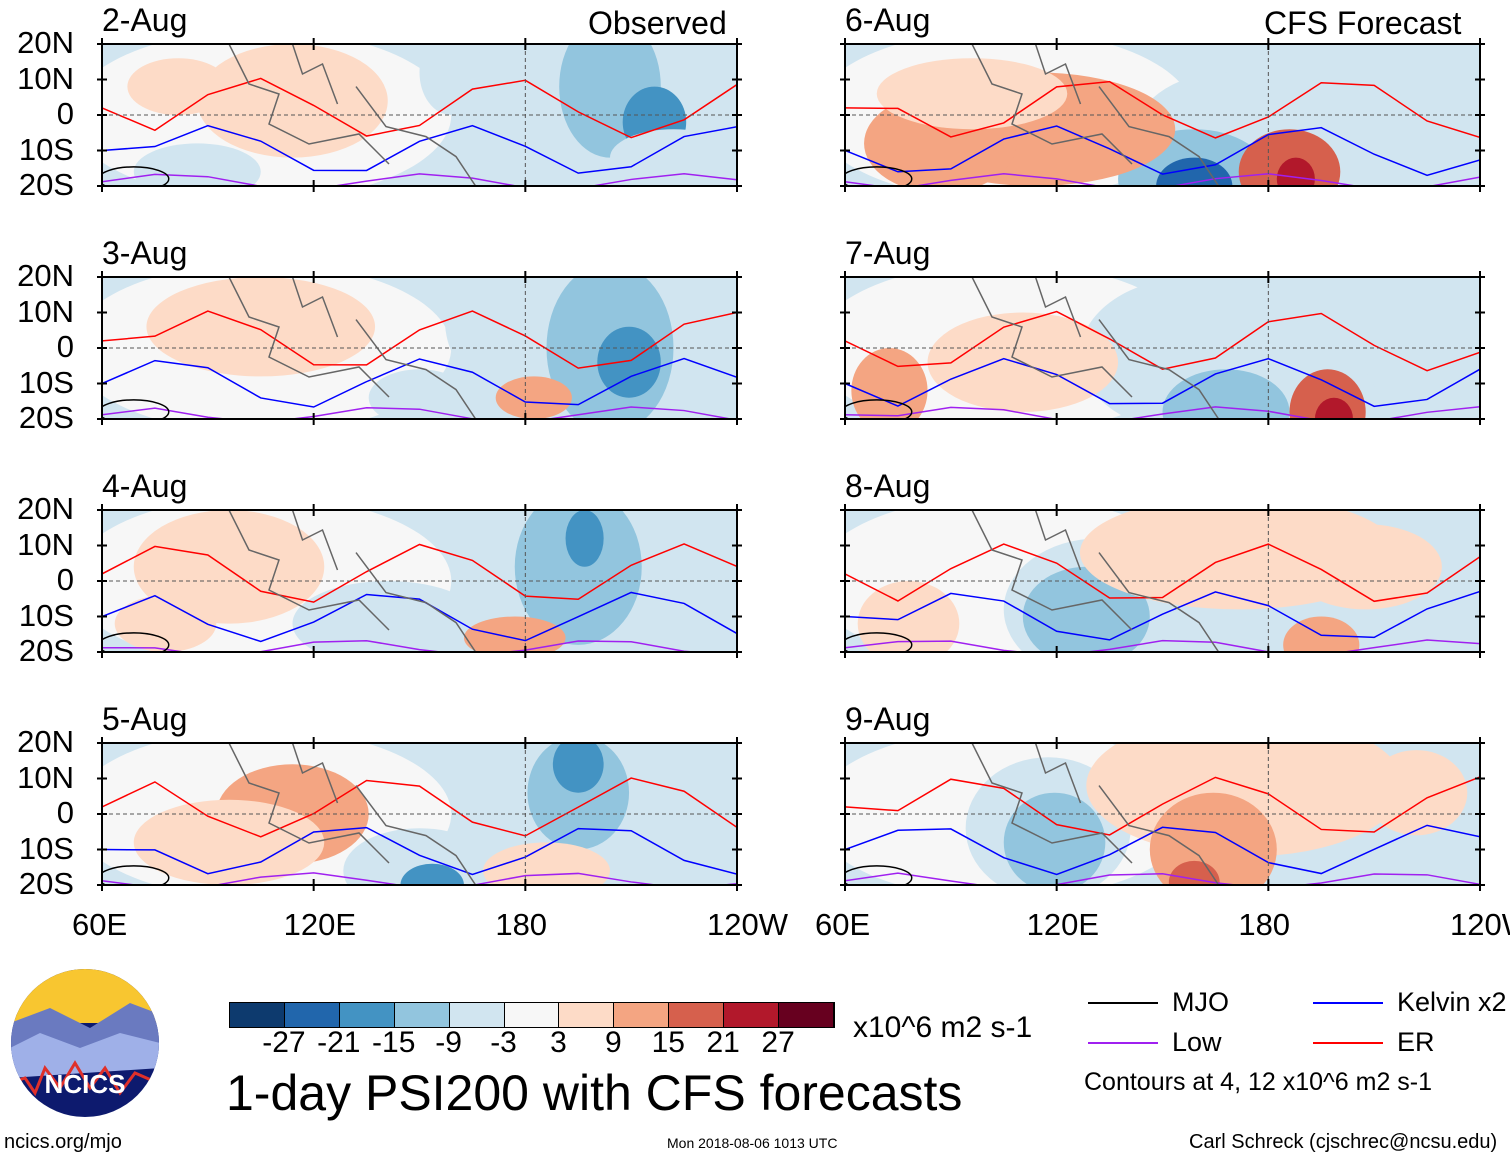 The height and width of the screenshot is (1158, 1510). What do you see at coordinates (448, 1042) in the screenshot?
I see `colorbar-tick-label: -9` at bounding box center [448, 1042].